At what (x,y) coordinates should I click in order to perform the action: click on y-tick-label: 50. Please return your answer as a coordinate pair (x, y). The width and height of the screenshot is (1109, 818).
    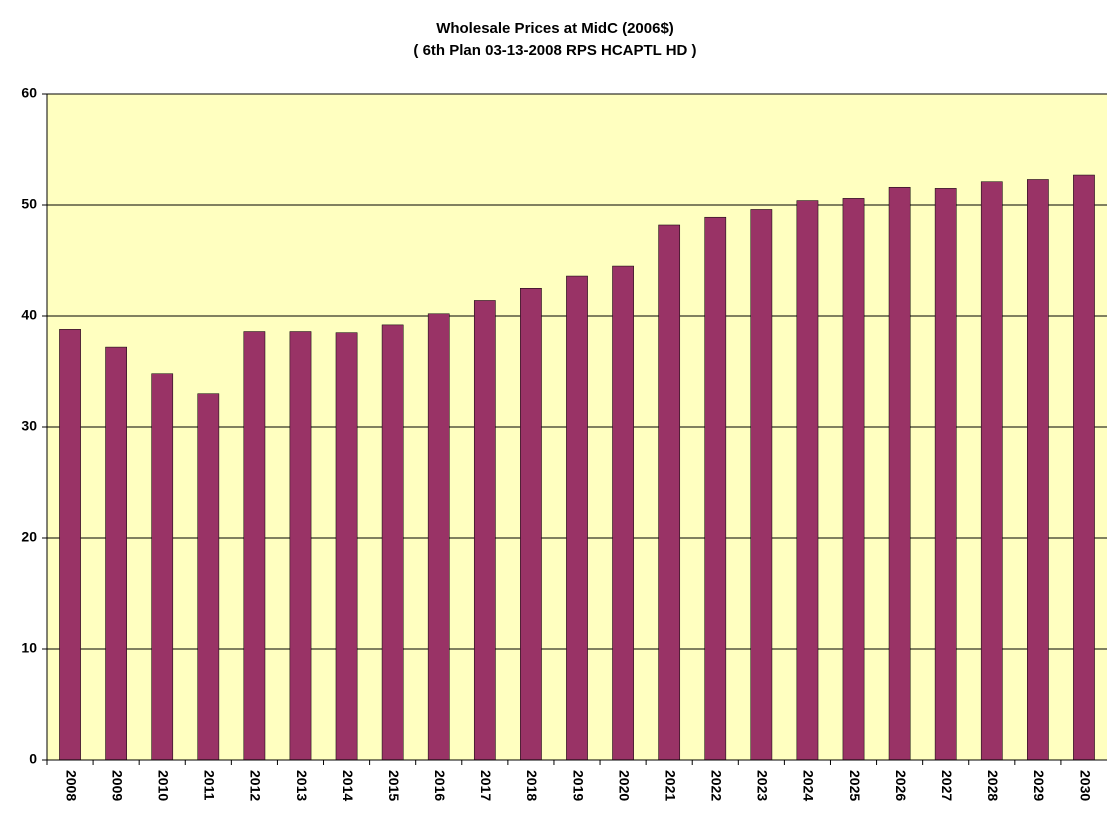
    Looking at the image, I should click on (29, 204).